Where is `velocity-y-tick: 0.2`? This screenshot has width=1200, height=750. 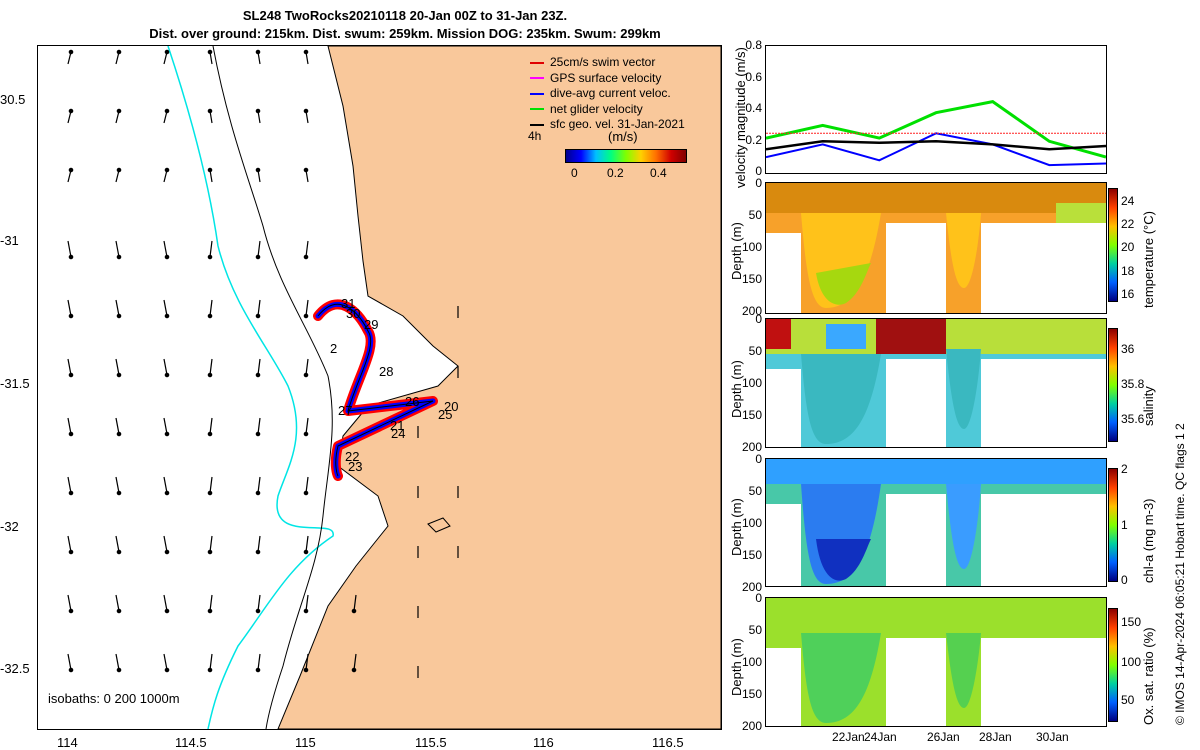
velocity-y-tick: 0.2 is located at coordinates (753, 140).